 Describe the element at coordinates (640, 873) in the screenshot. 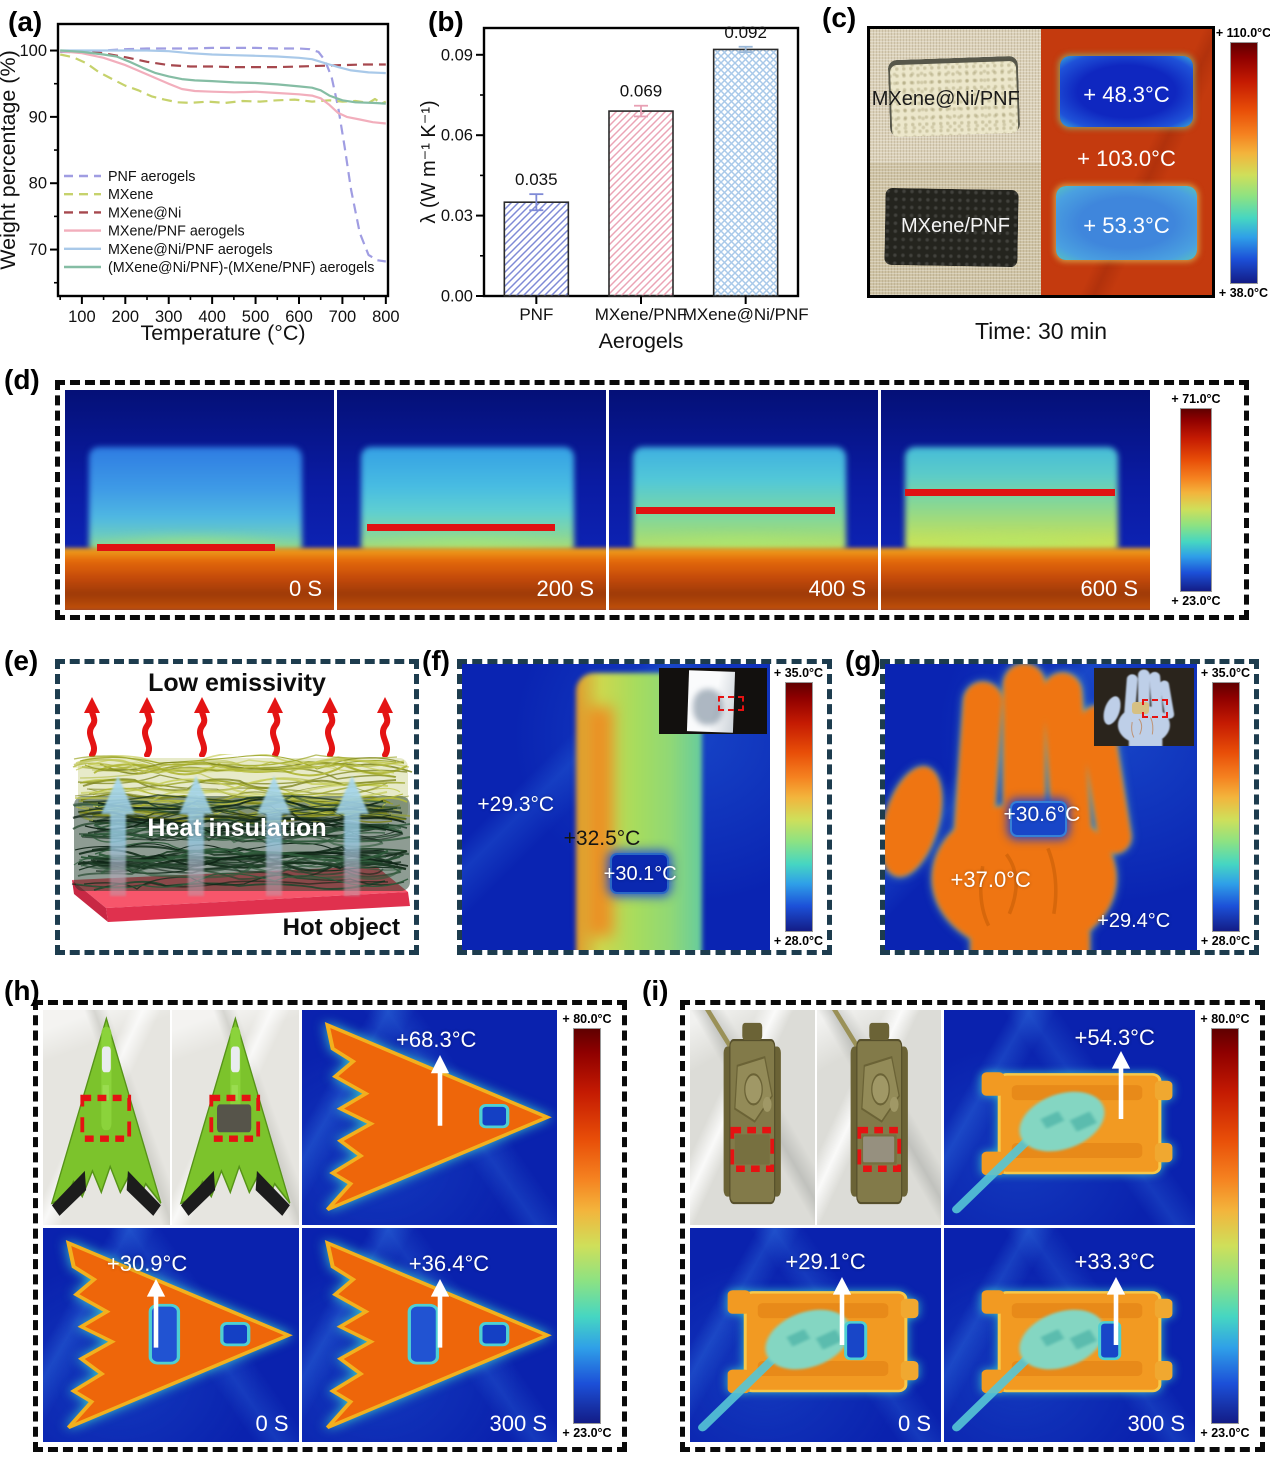

I see `temp-patch: +30.1°C` at that location.